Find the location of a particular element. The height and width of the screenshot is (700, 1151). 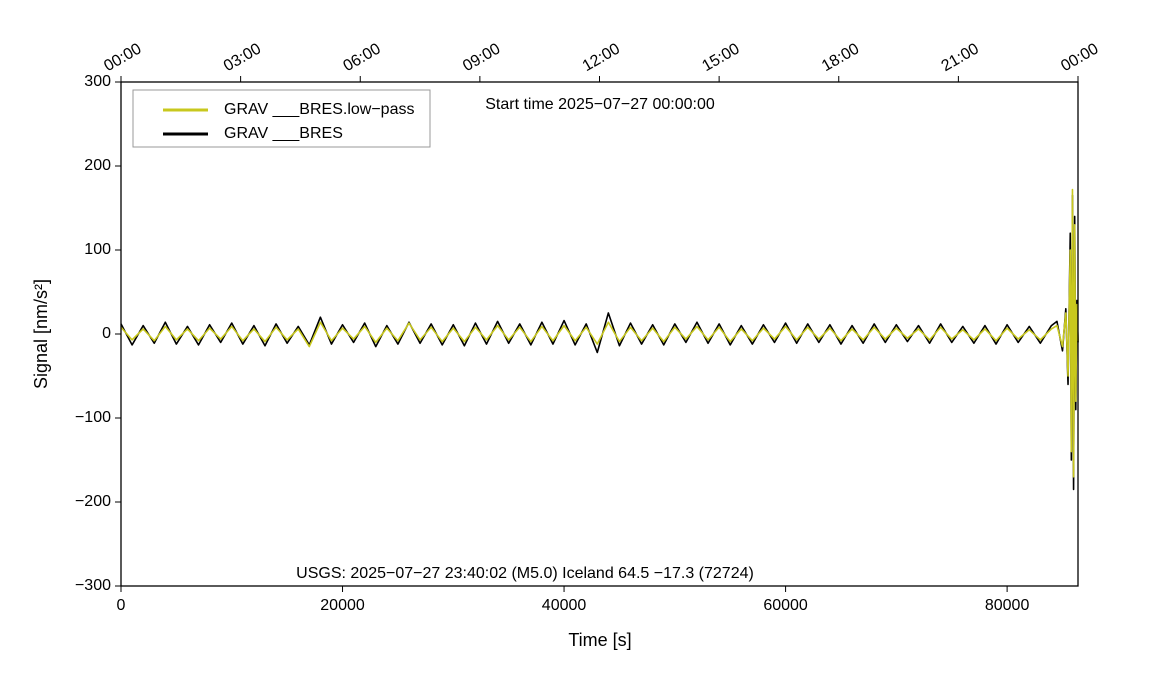

x2-tick-label: 18:00 is located at coordinates (840, 57).